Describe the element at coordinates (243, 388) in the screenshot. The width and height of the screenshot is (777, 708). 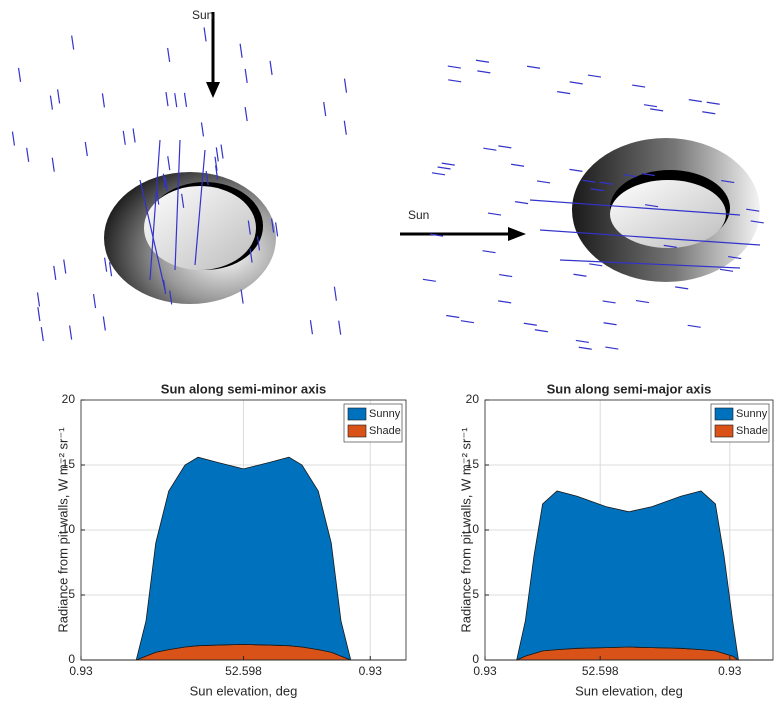
I see `chart-title: Sun along semi-minor axis` at that location.